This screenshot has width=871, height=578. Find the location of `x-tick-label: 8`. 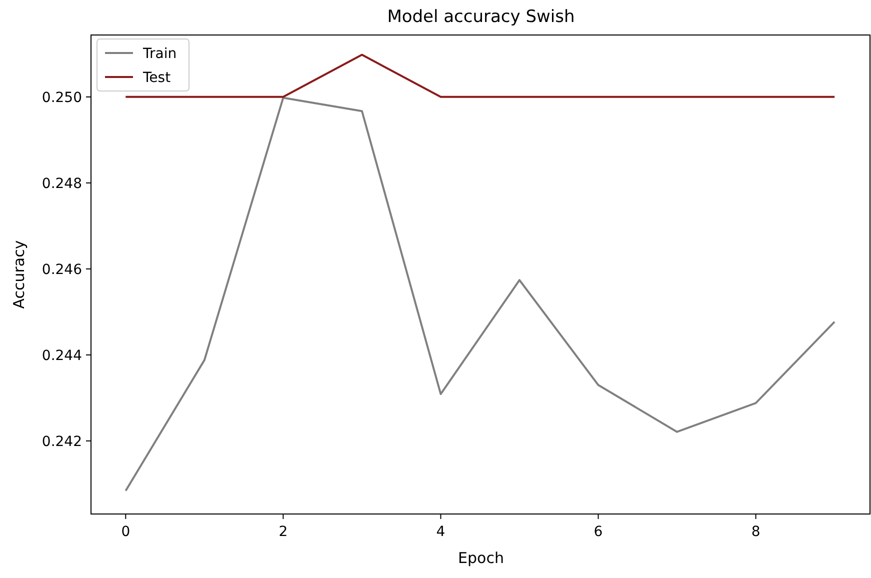

x-tick-label: 8 is located at coordinates (755, 532).